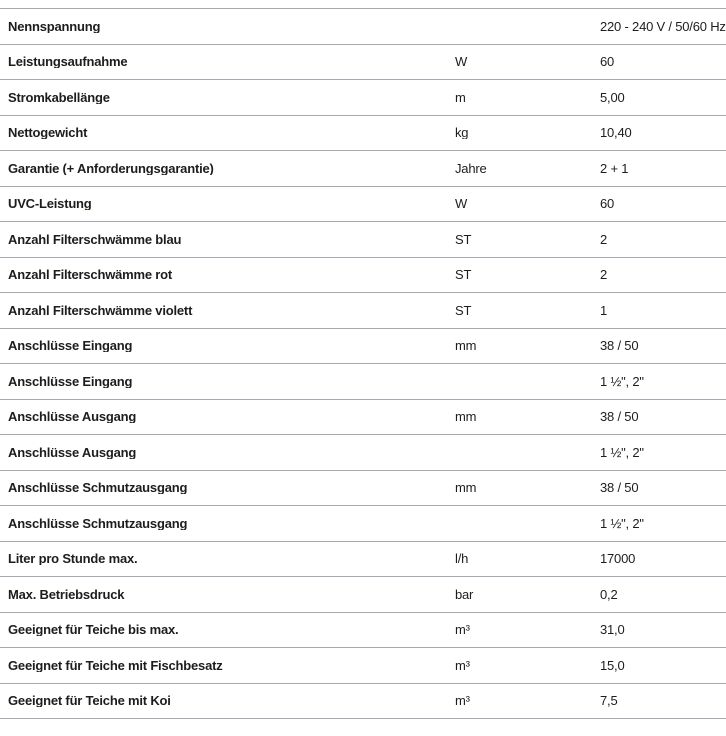 The height and width of the screenshot is (736, 726). Describe the element at coordinates (363, 345) in the screenshot. I see `table-row: Anschlüsse Eingang mm 38 / 50` at that location.